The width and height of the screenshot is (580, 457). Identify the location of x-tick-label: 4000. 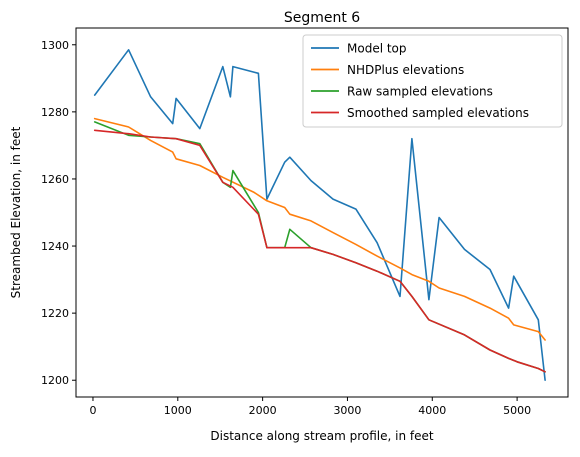
(432, 410).